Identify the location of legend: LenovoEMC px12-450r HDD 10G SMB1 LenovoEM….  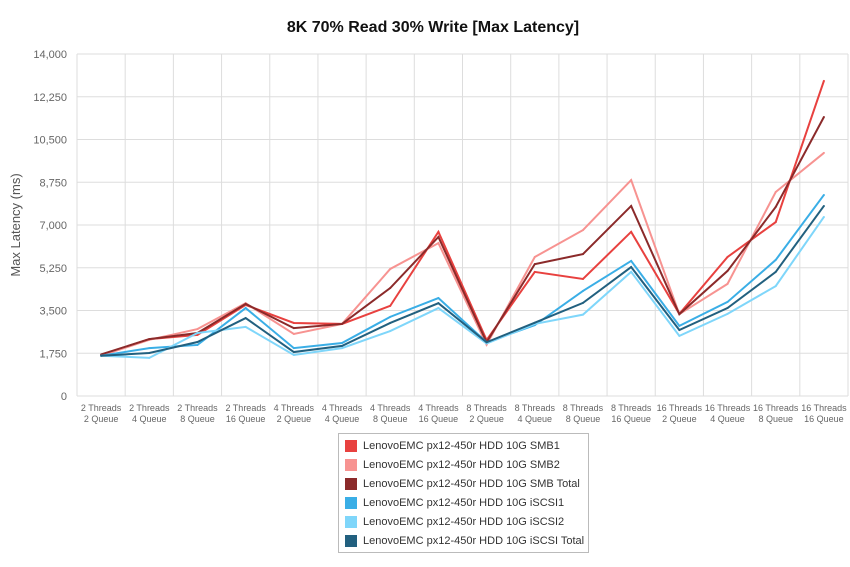
(463, 493).